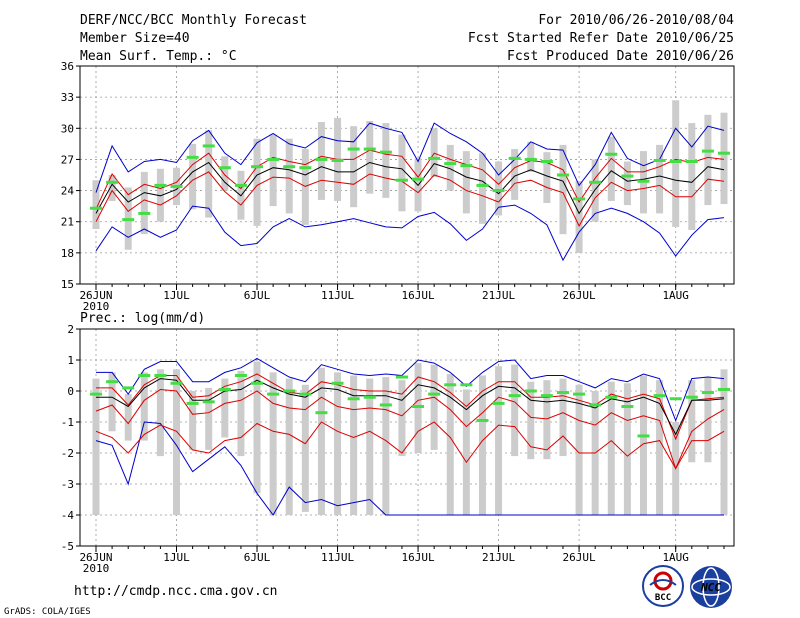 This screenshot has width=800, height=618. I want to click on bcc-logo: BCC, so click(663, 586).